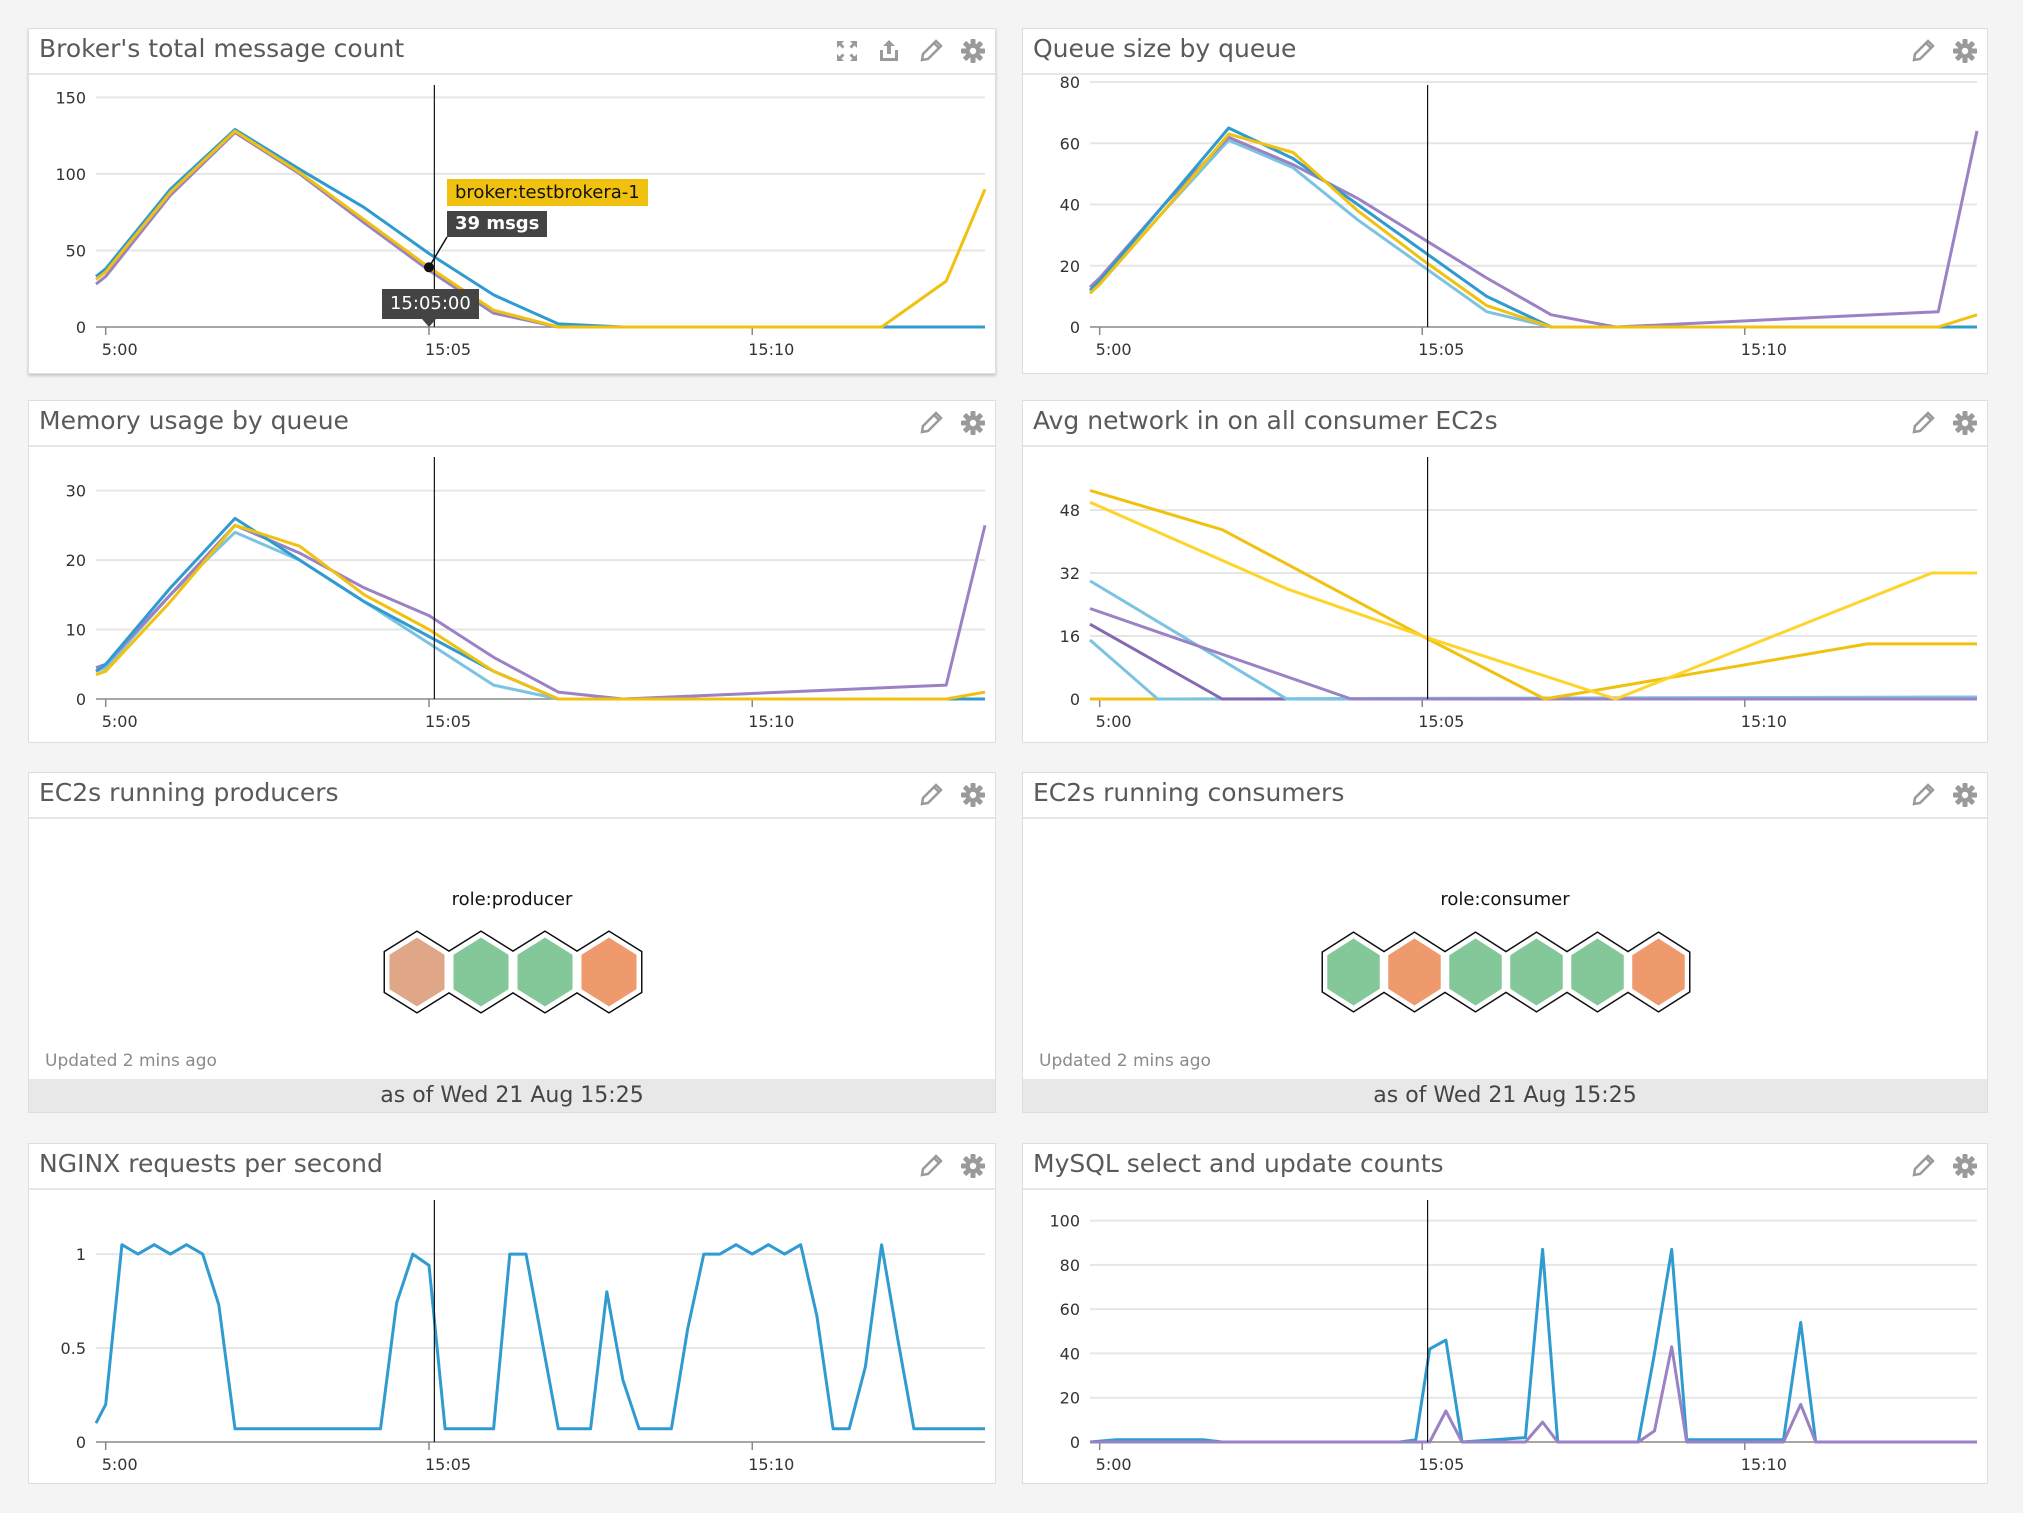  What do you see at coordinates (847, 51) in the screenshot?
I see `expand-icon` at bounding box center [847, 51].